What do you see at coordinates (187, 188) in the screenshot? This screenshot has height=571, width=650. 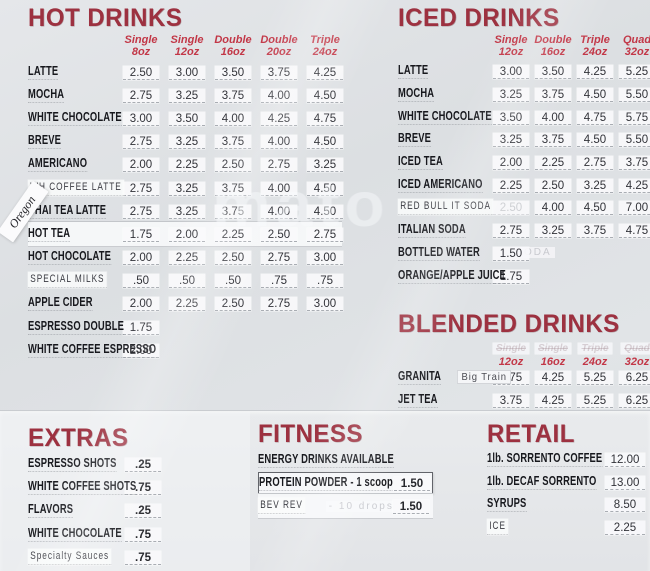 I see `price-cell: 3.25` at bounding box center [187, 188].